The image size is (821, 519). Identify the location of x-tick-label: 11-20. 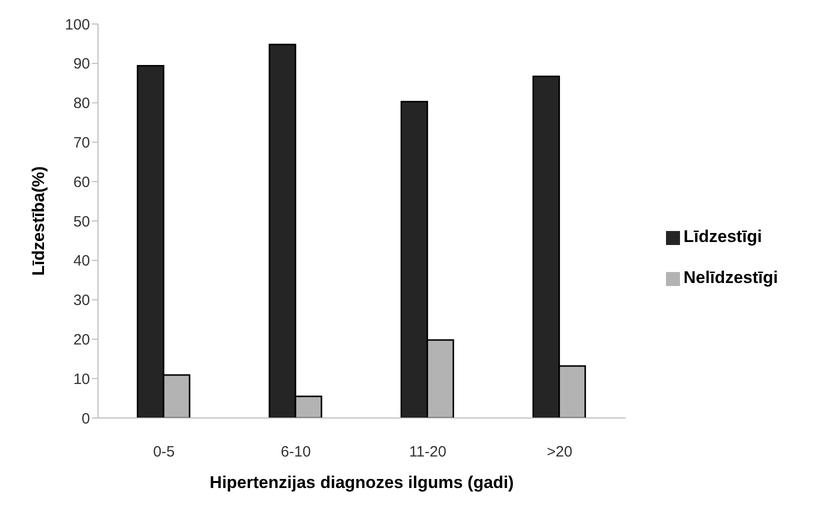
(427, 452).